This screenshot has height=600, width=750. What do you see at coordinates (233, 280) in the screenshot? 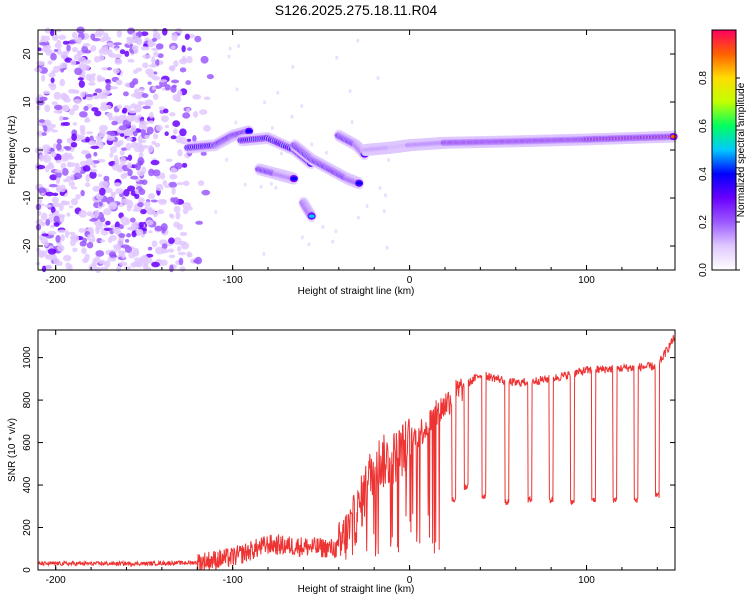
I see `x-tick-label: -100` at bounding box center [233, 280].